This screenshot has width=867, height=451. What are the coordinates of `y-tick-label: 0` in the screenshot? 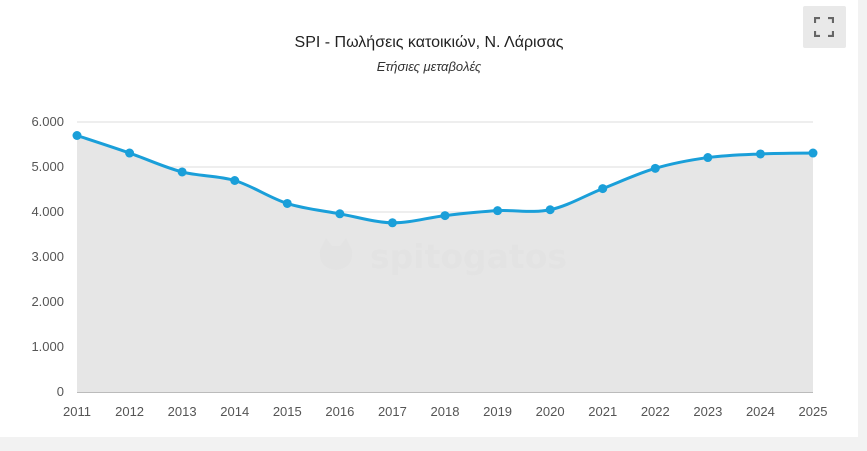 It's located at (60, 391).